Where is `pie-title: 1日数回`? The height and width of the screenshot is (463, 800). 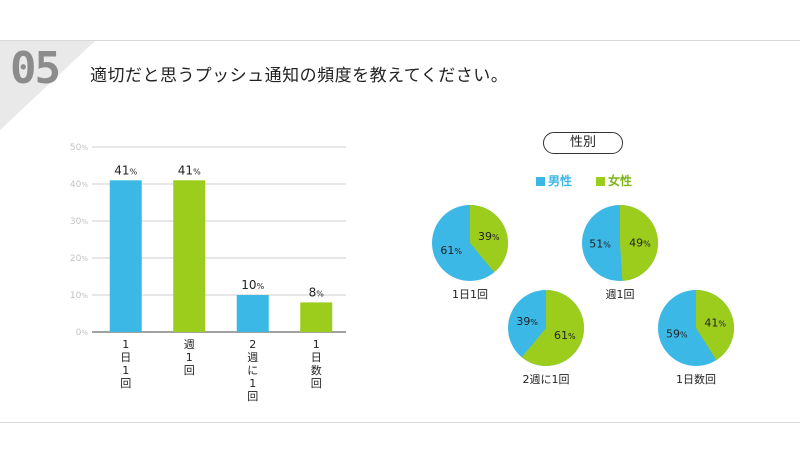 pie-title: 1日数回 is located at coordinates (696, 379).